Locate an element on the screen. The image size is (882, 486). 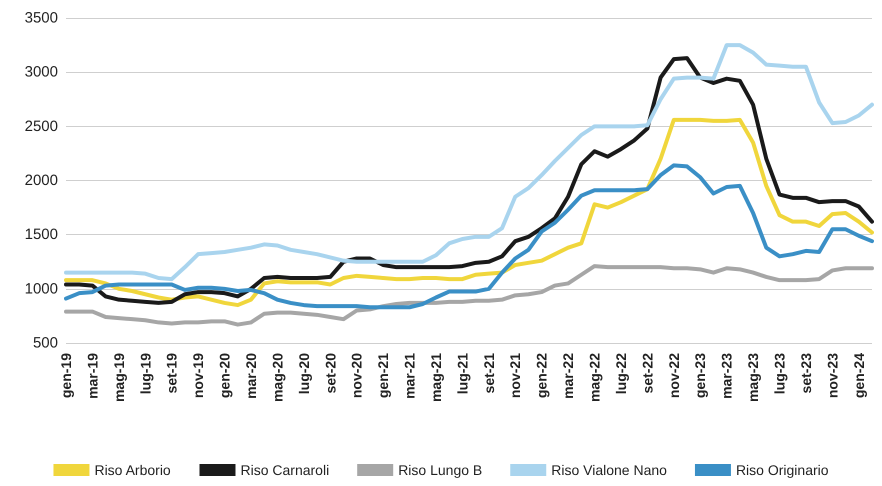
x-tick-label: mag-19 is located at coordinates (118, 377).